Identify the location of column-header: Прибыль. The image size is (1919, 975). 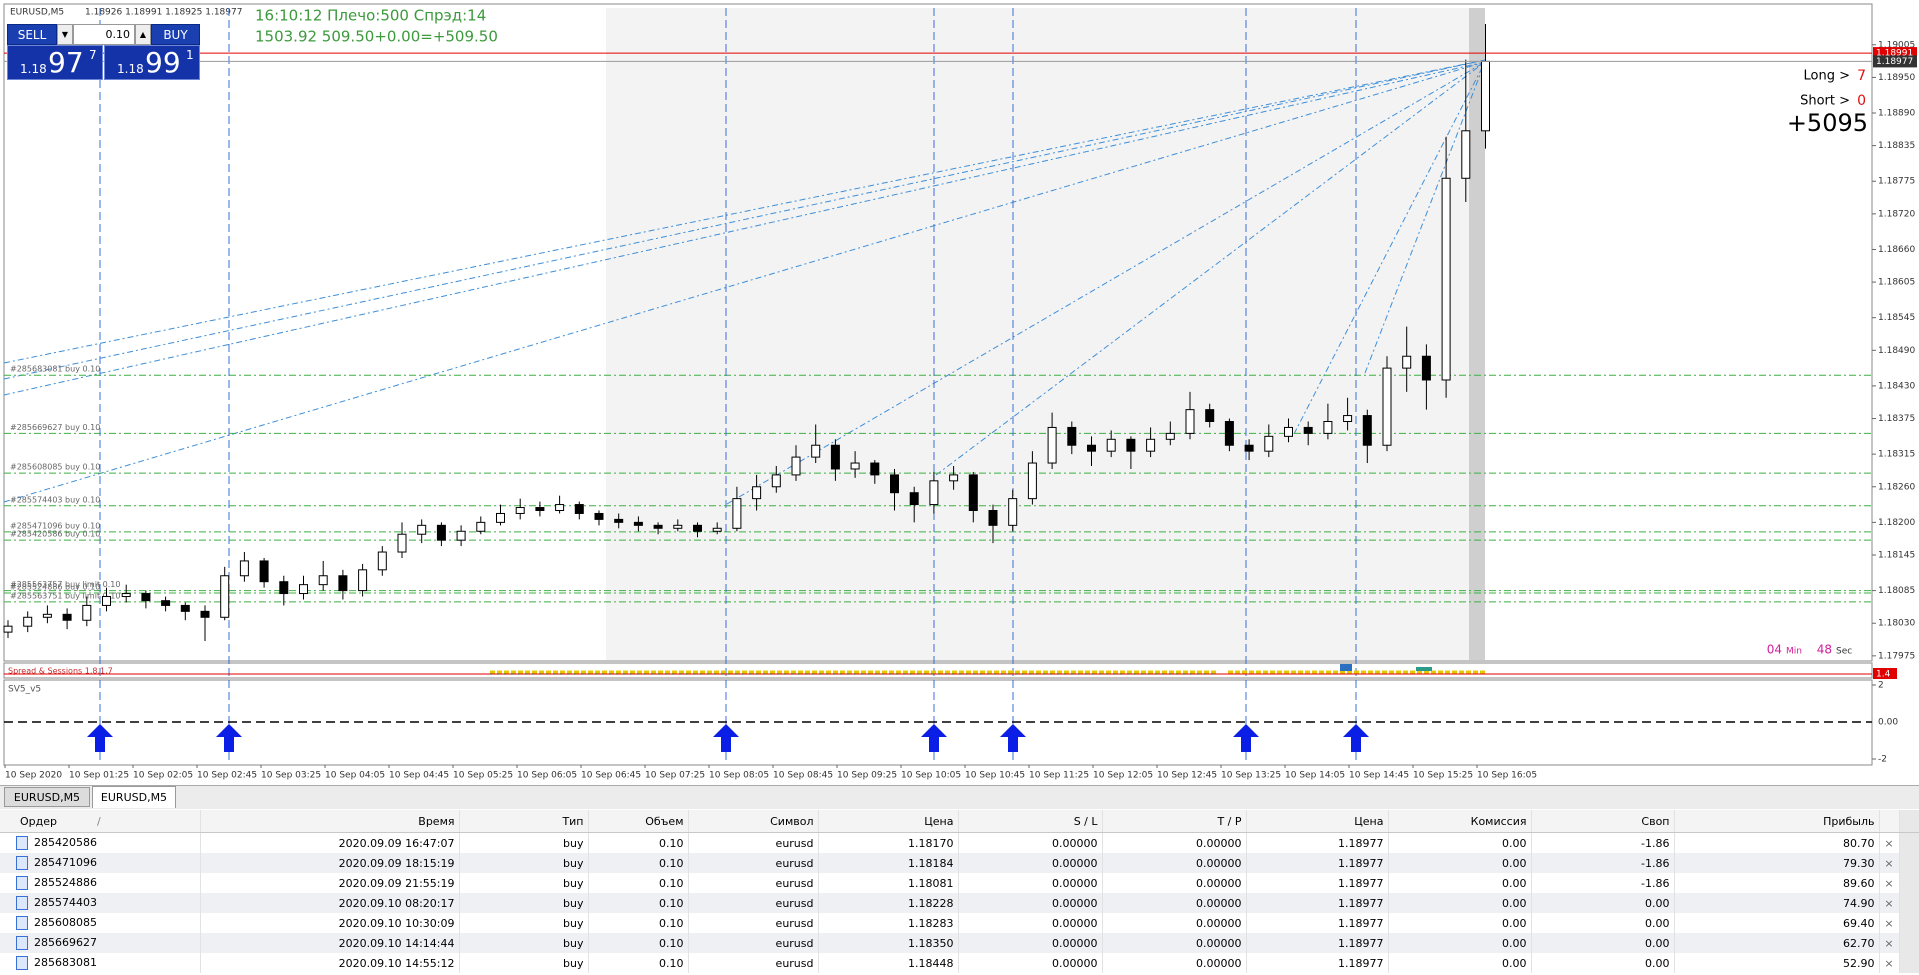
(1777, 821).